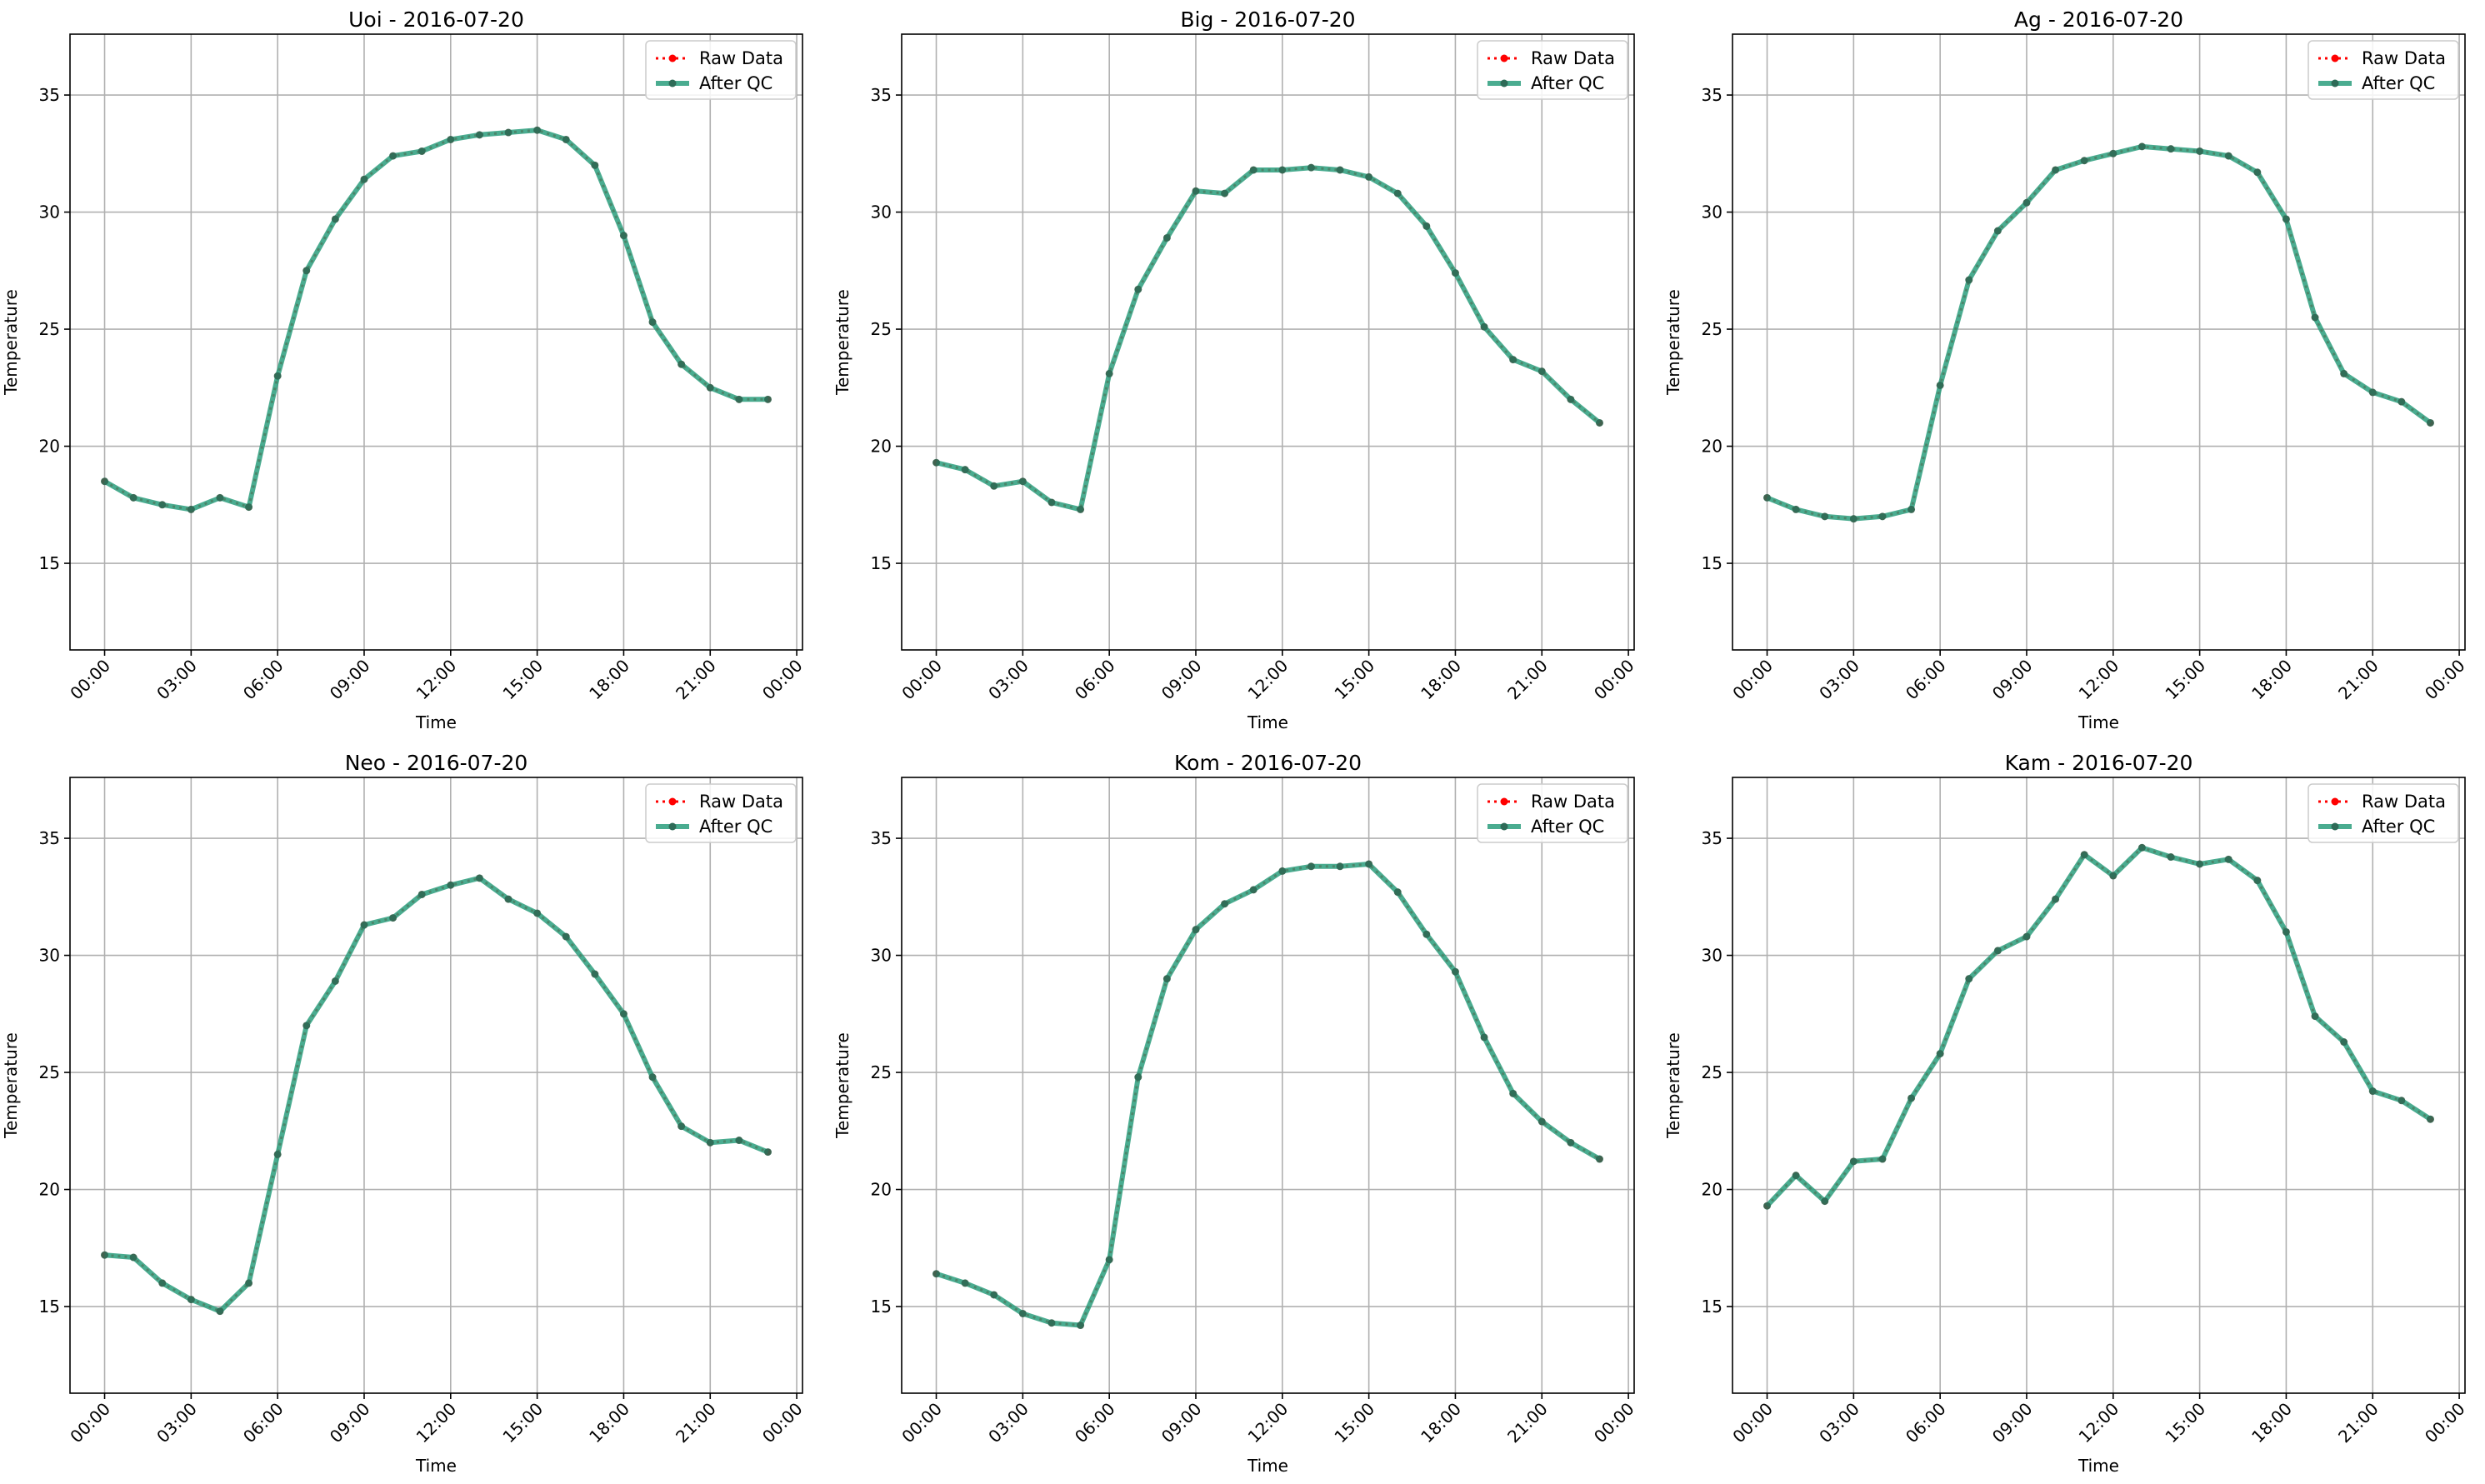  What do you see at coordinates (609, 1423) in the screenshot?
I see `x-tick-label: 18:00` at bounding box center [609, 1423].